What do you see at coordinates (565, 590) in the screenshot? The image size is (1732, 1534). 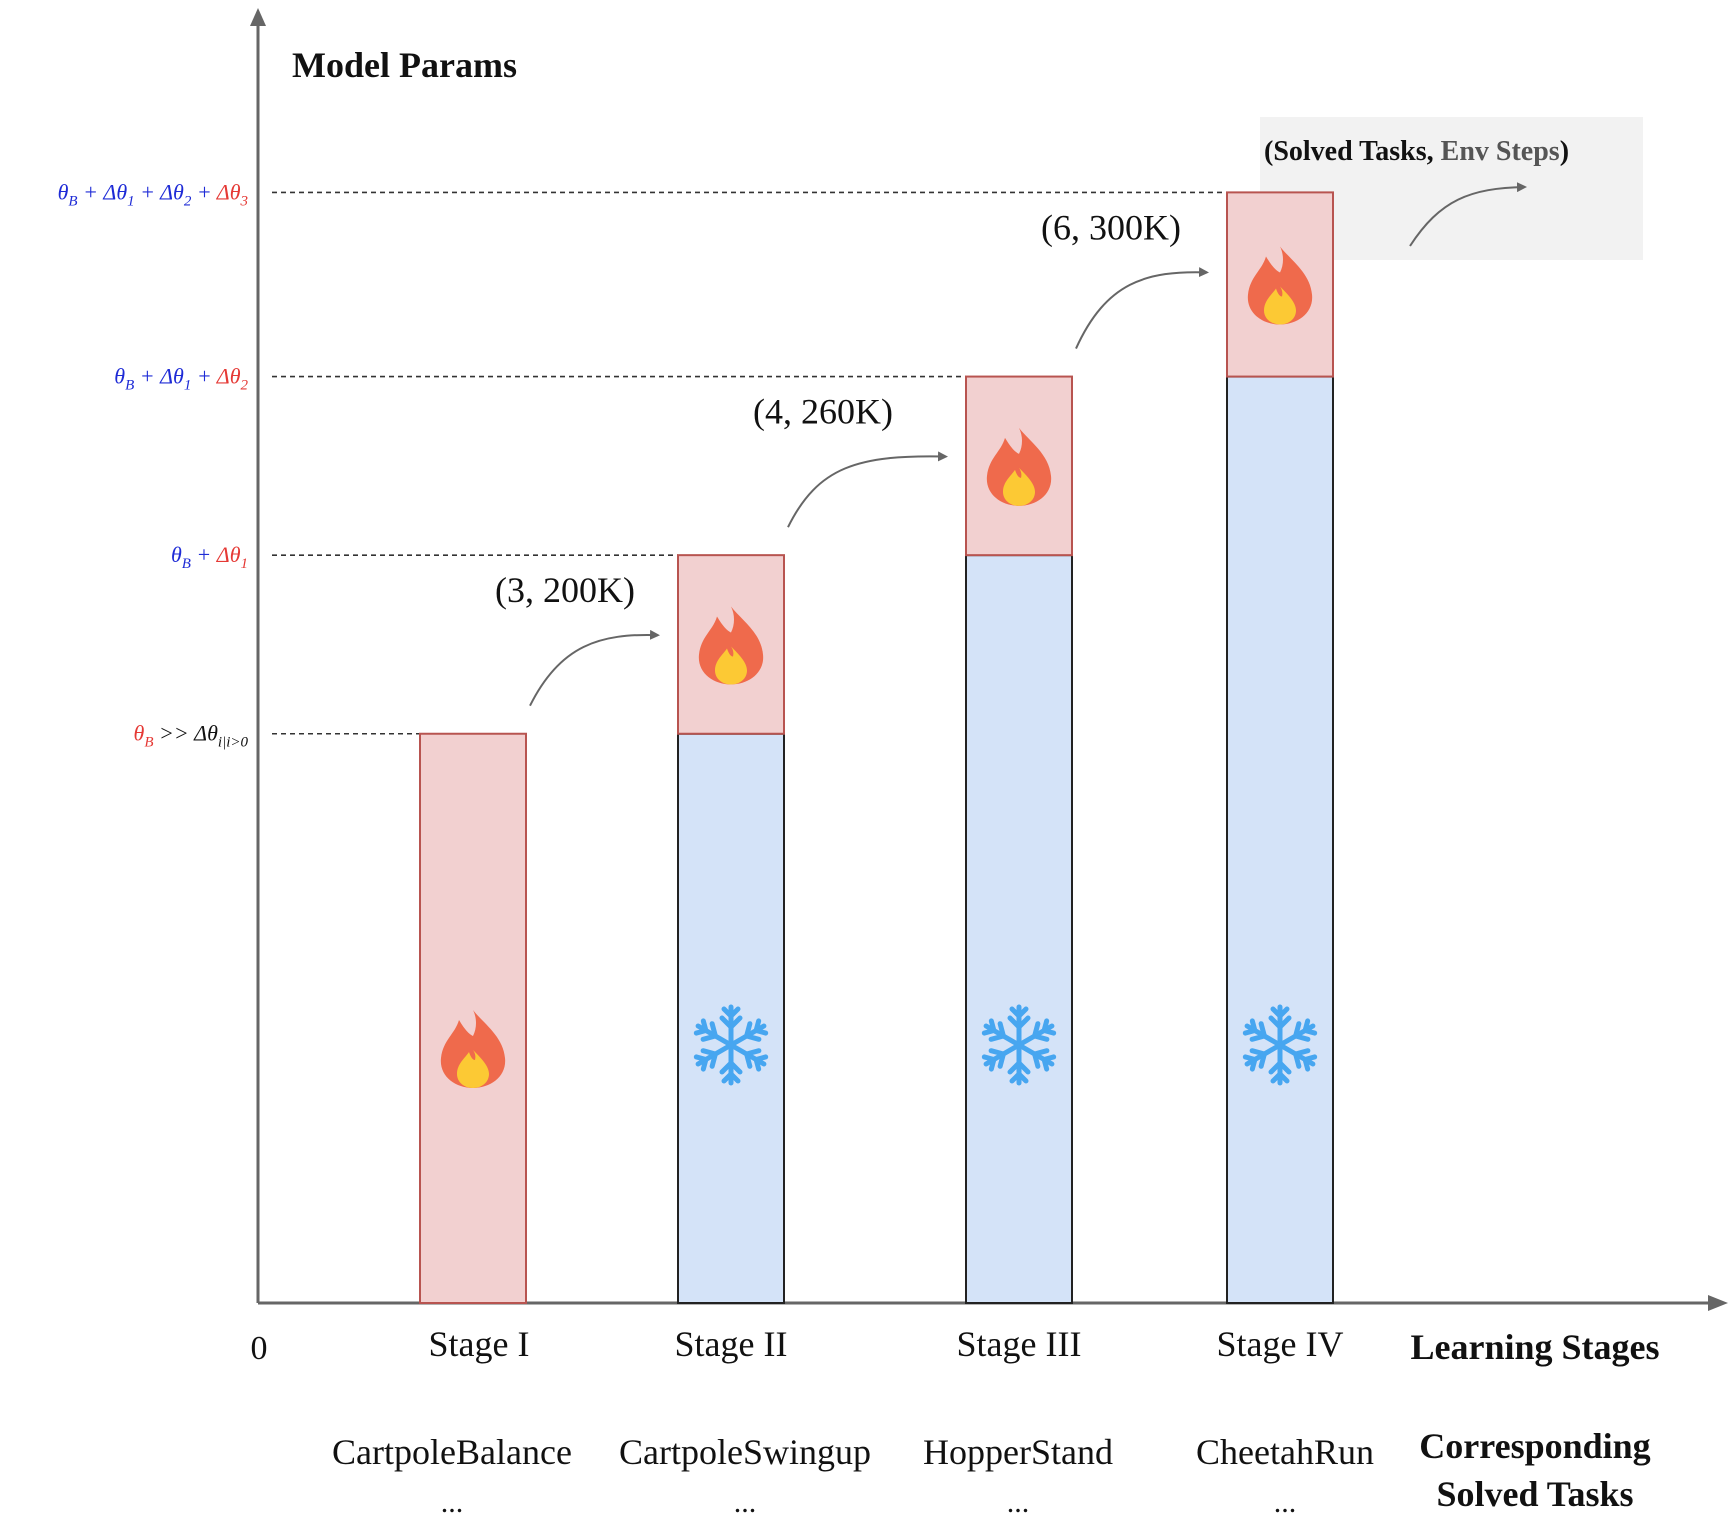 I see `transition-label-1: (3, 200K)` at bounding box center [565, 590].